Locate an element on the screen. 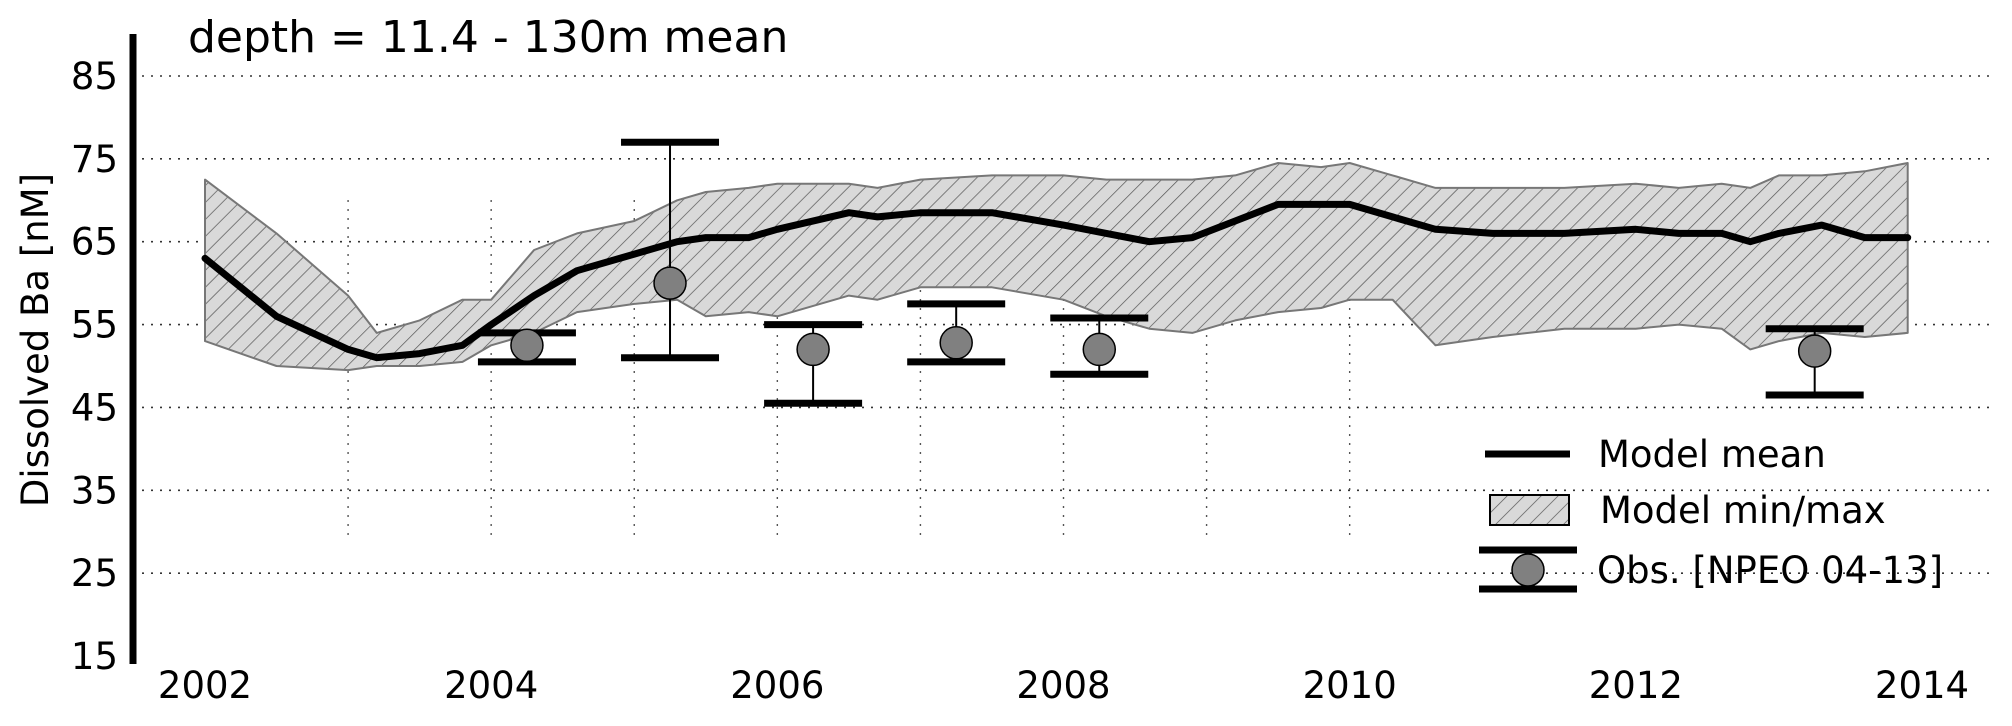 The image size is (2012, 726). y-tick-label: 25 is located at coordinates (94, 573).